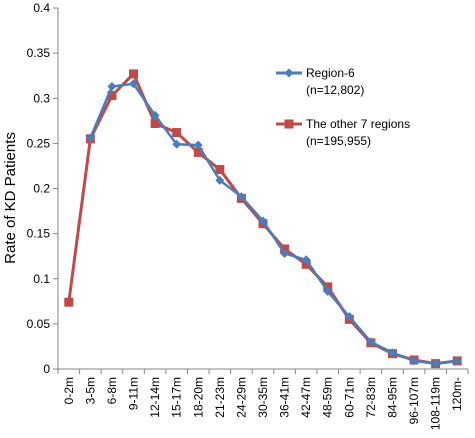 The height and width of the screenshot is (438, 475). Describe the element at coordinates (320, 81) in the screenshot. I see `legend-item: Region-6 (n=12,802)` at that location.